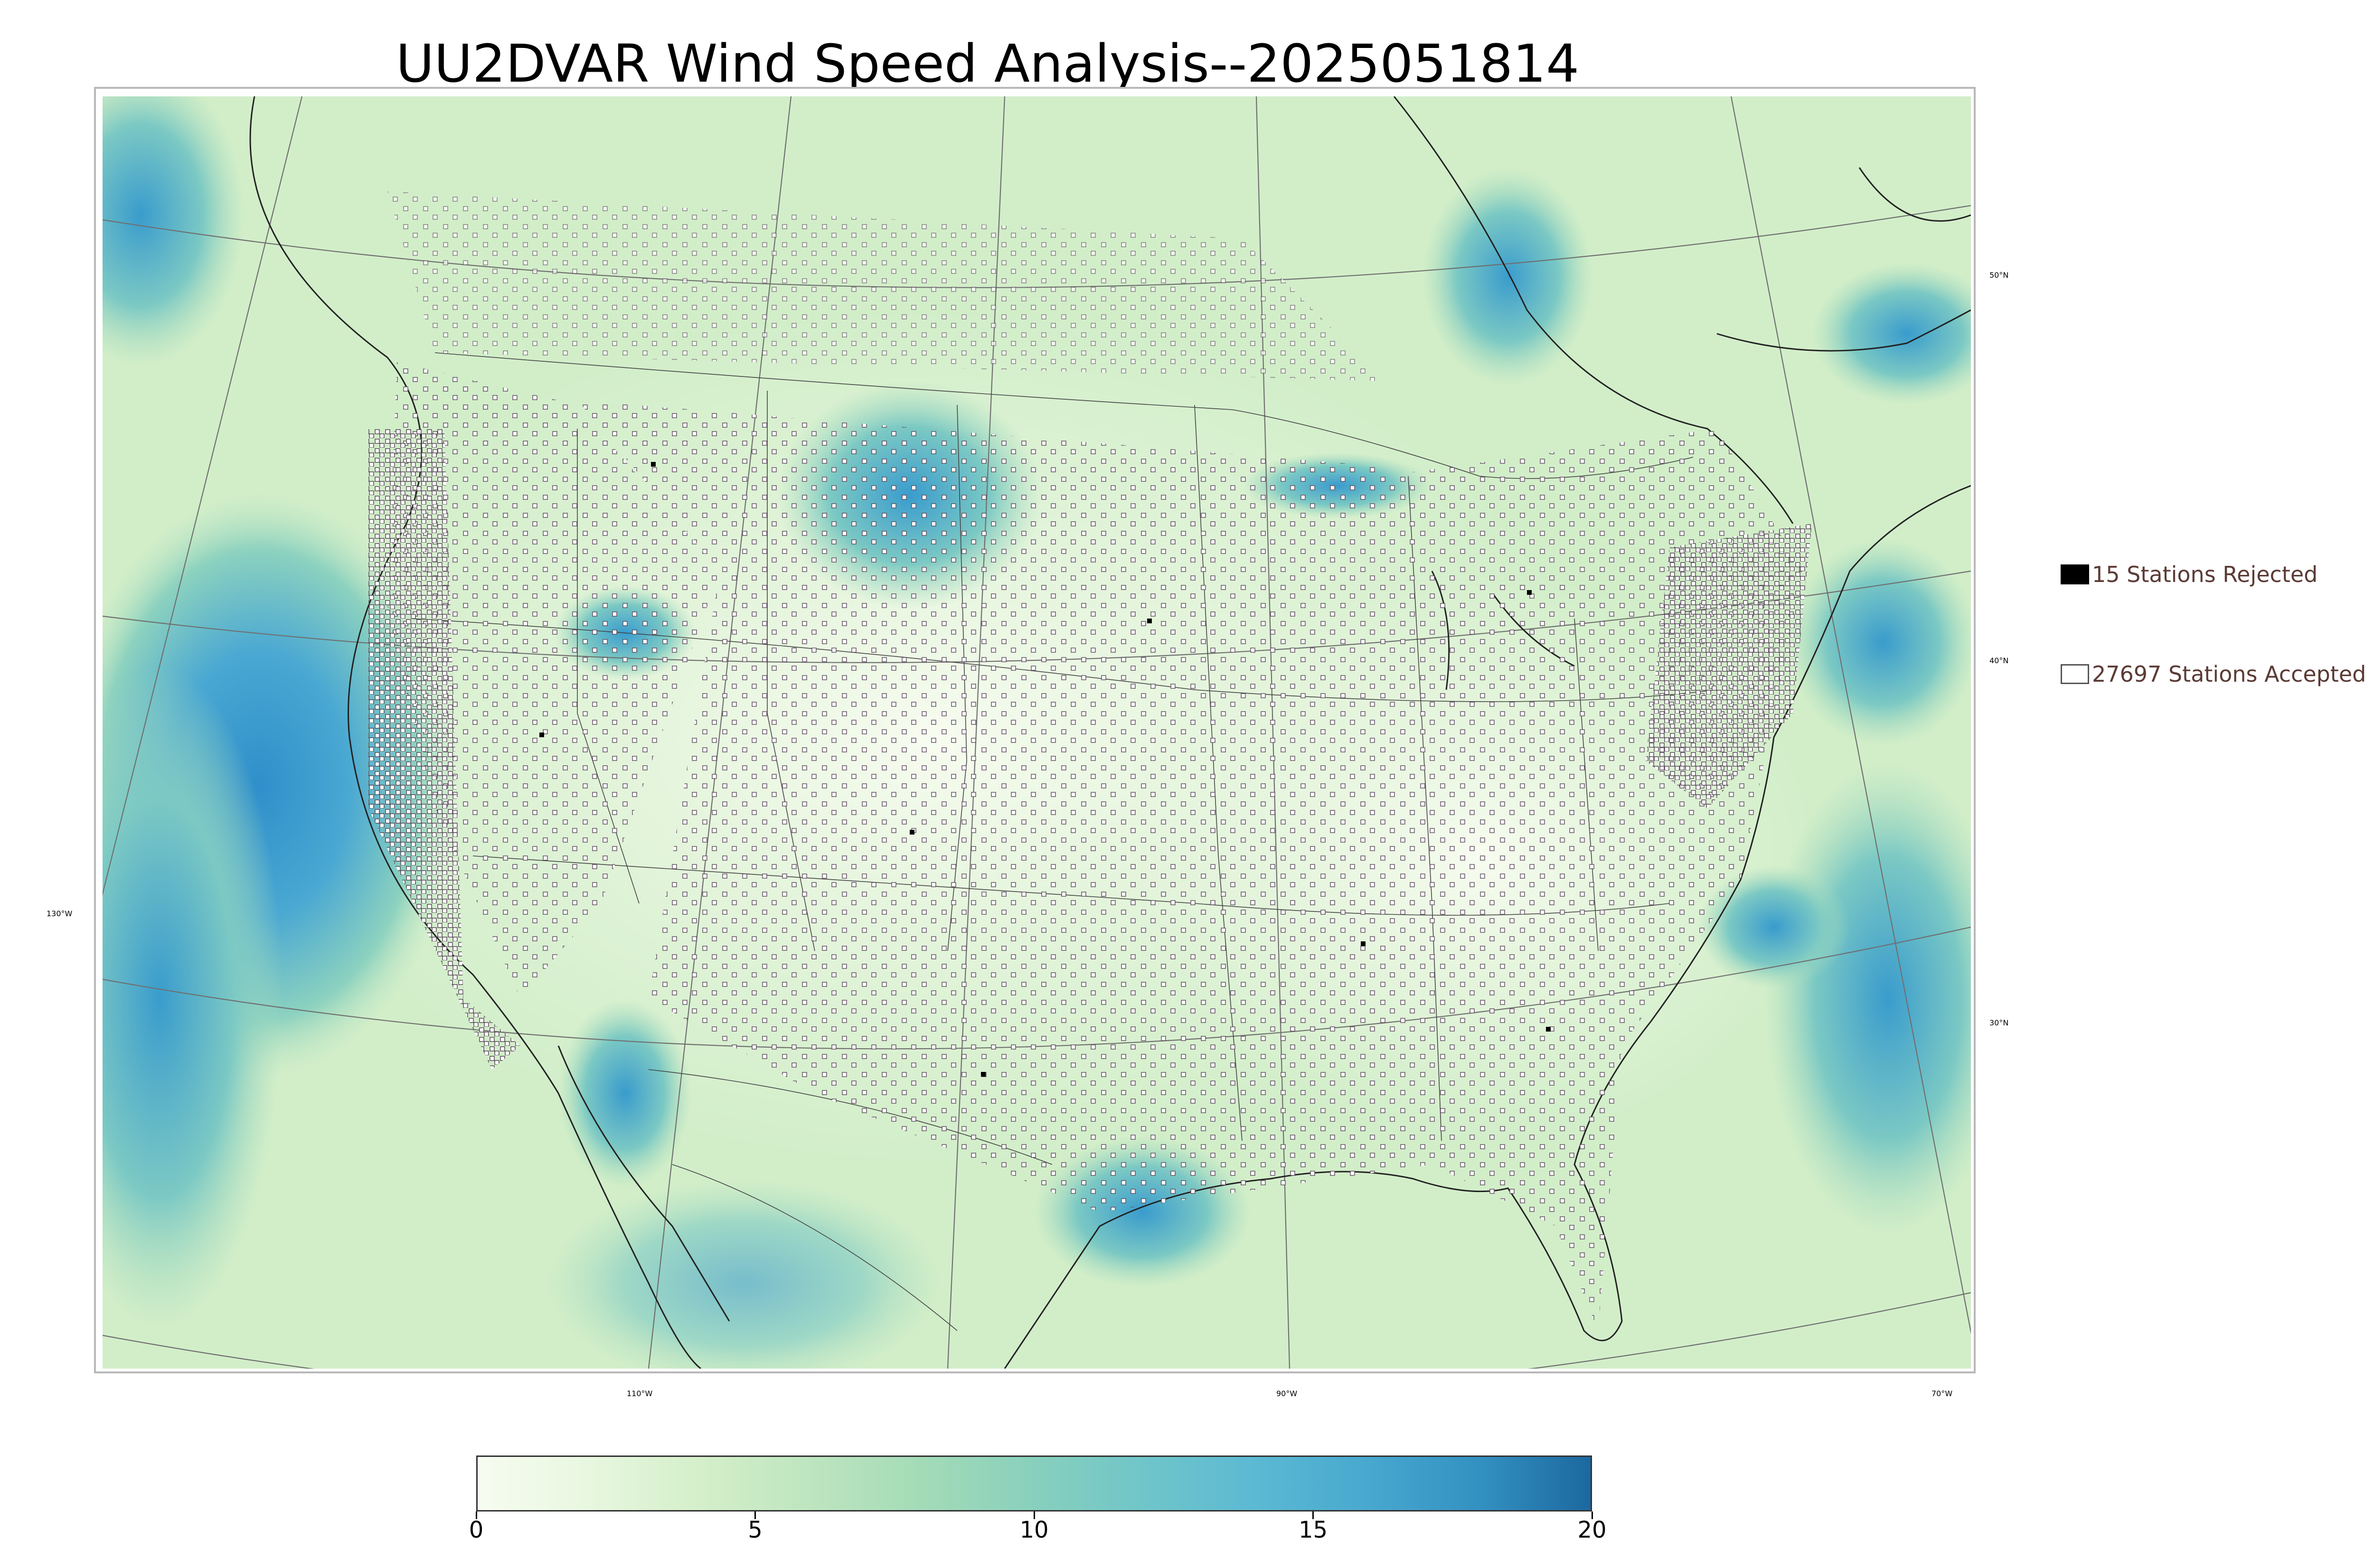 The height and width of the screenshot is (1568, 2374). I want to click on longitude-label: 70°W, so click(1942, 1394).